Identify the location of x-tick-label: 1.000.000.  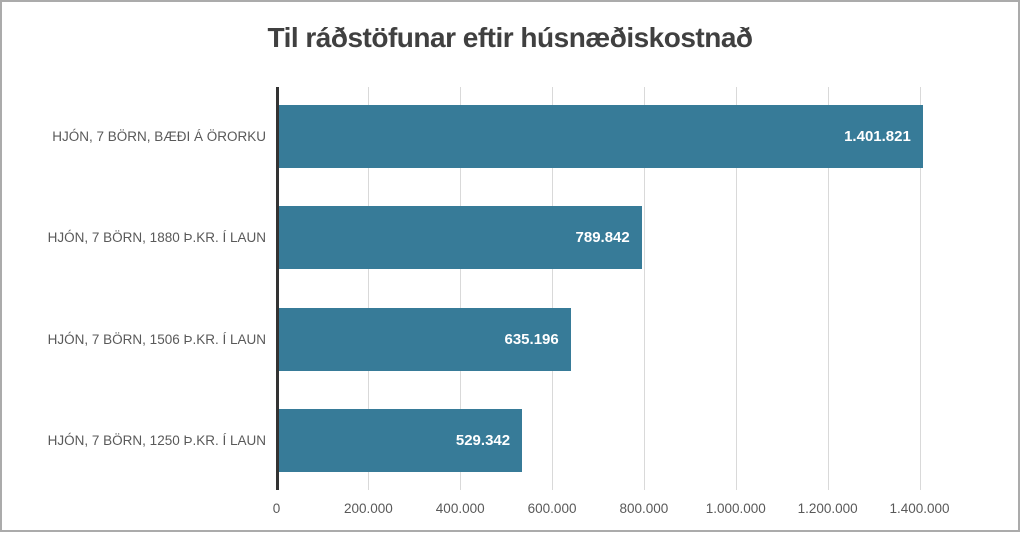
(735, 508).